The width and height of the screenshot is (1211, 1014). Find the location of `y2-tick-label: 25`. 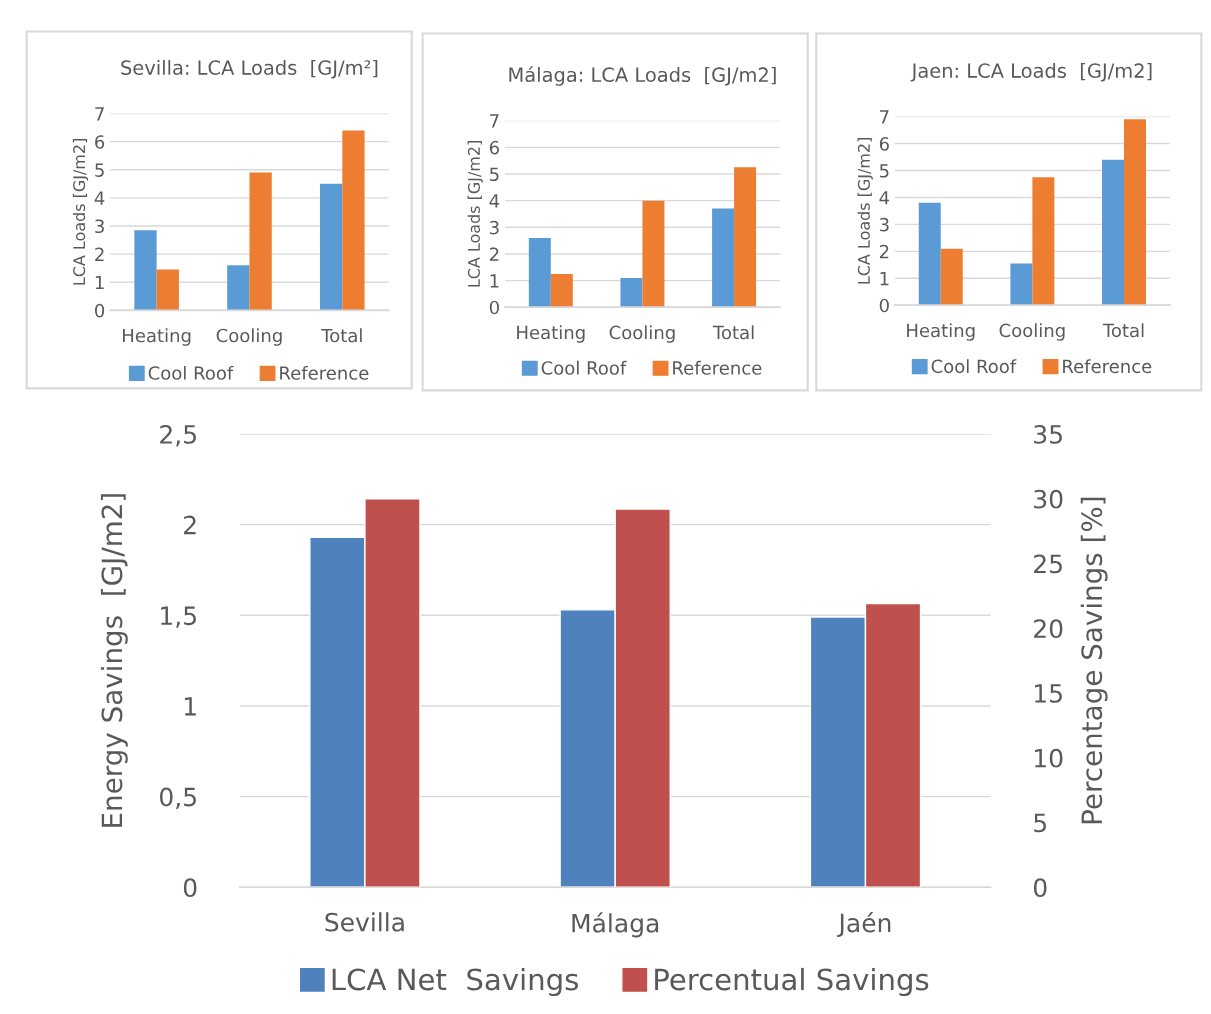

y2-tick-label: 25 is located at coordinates (1048, 564).